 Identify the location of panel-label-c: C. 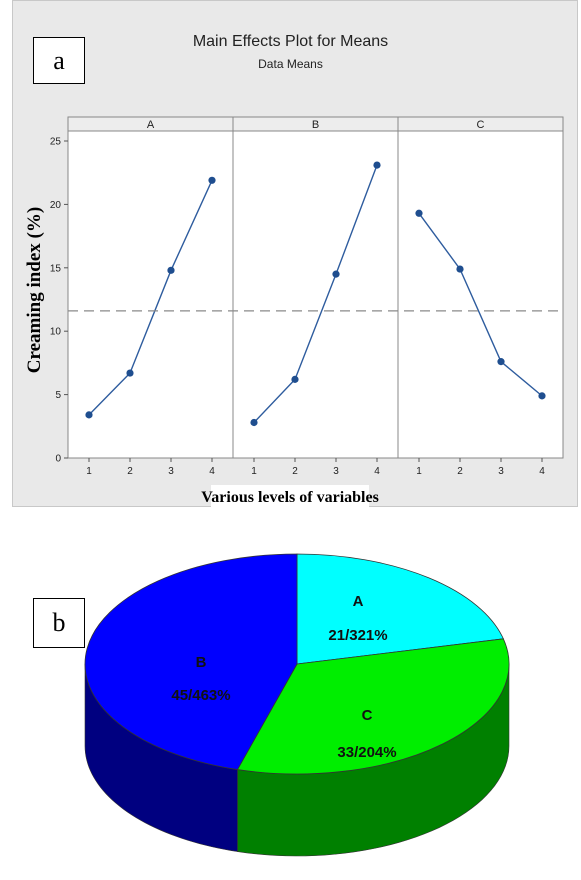
(481, 125).